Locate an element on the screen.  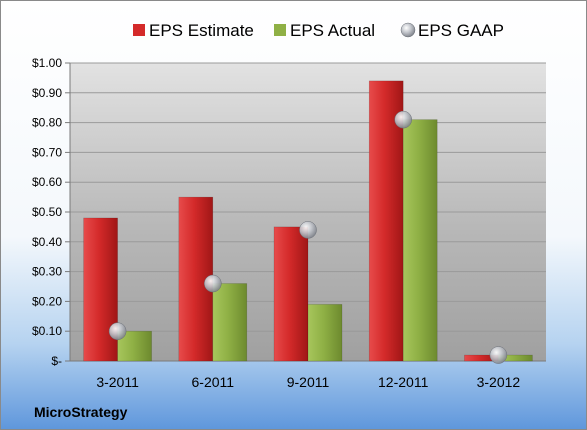
x-axis-ticks: 3-2011 6-2011 9-2011 12-2011 3-2012 is located at coordinates (308, 382).